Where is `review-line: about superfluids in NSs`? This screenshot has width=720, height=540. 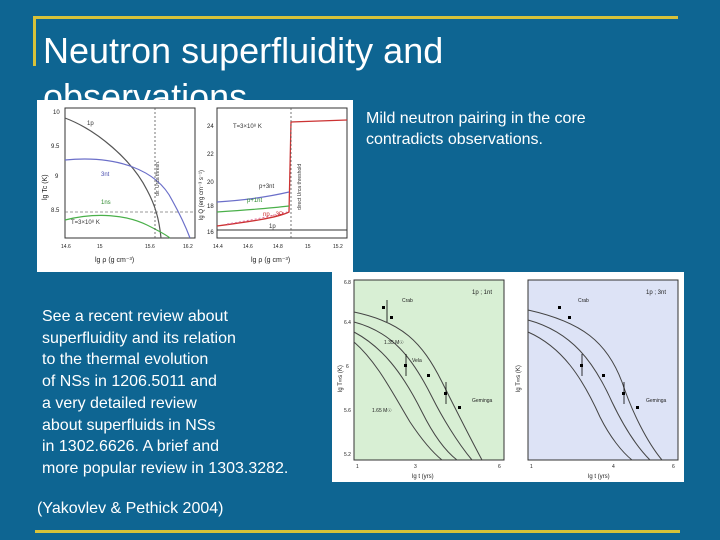 review-line: about superfluids in NSs is located at coordinates (129, 425).